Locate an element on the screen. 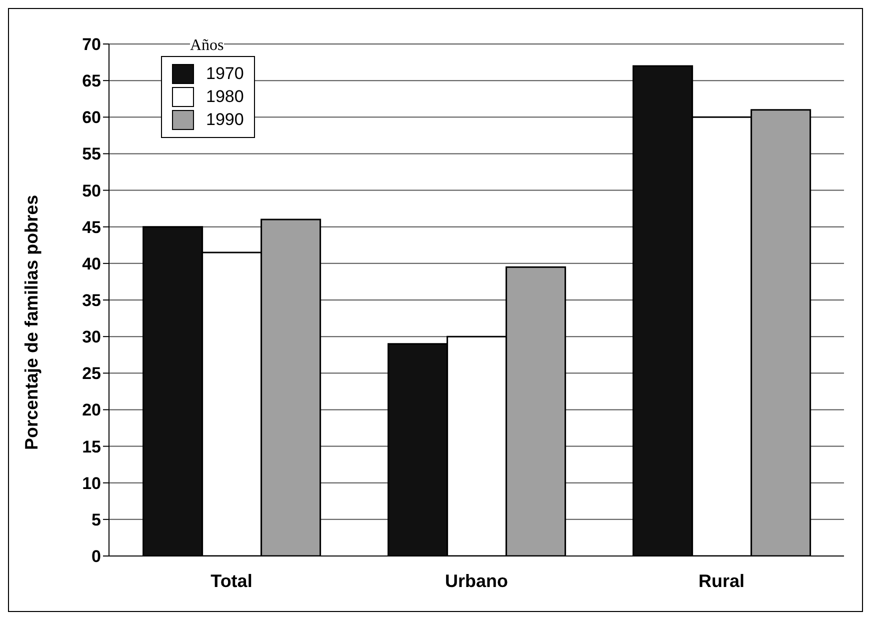 The image size is (871, 620). y-tick-label: 10 is located at coordinates (91, 483).